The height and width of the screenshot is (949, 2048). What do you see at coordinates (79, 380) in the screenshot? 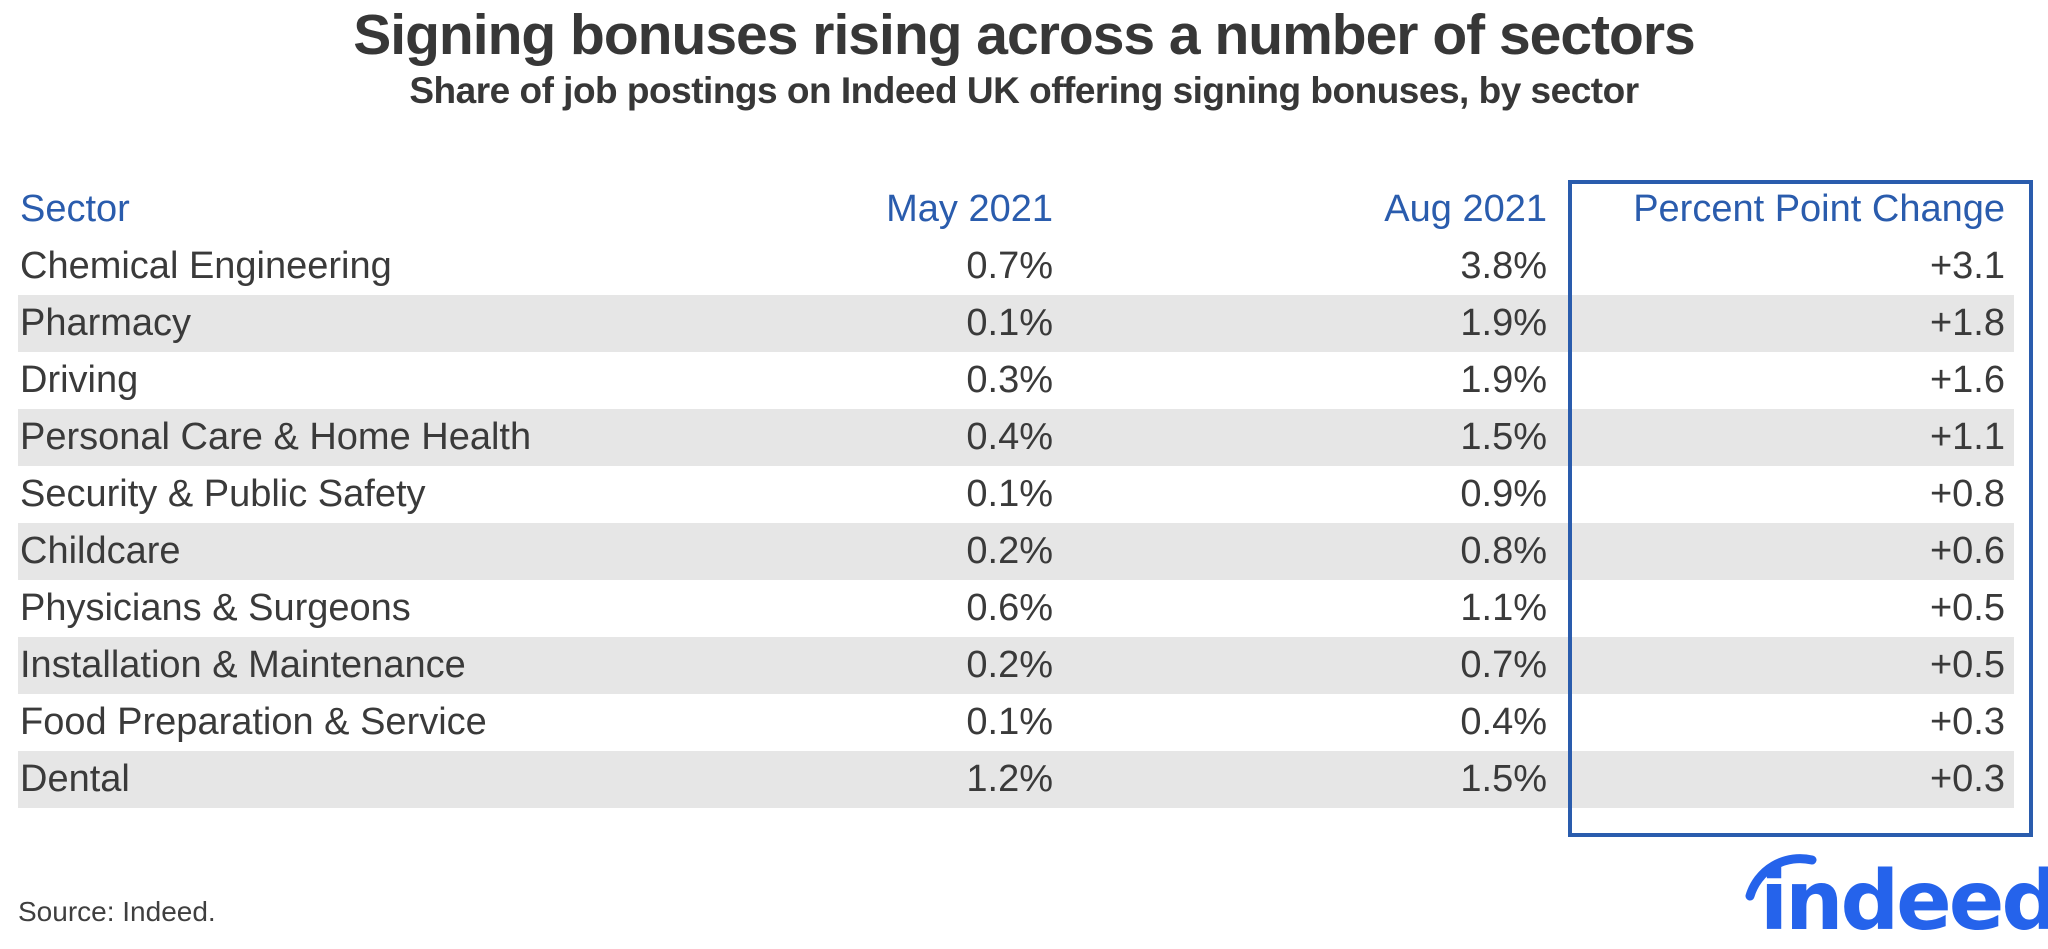
I see `sector-cell: Driving` at bounding box center [79, 380].